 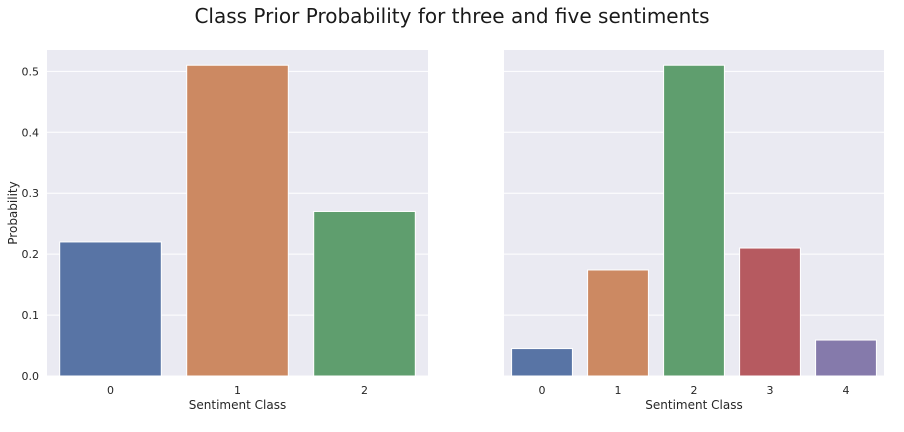 What do you see at coordinates (31, 193) in the screenshot?
I see `y-tick-label: 0.3` at bounding box center [31, 193].